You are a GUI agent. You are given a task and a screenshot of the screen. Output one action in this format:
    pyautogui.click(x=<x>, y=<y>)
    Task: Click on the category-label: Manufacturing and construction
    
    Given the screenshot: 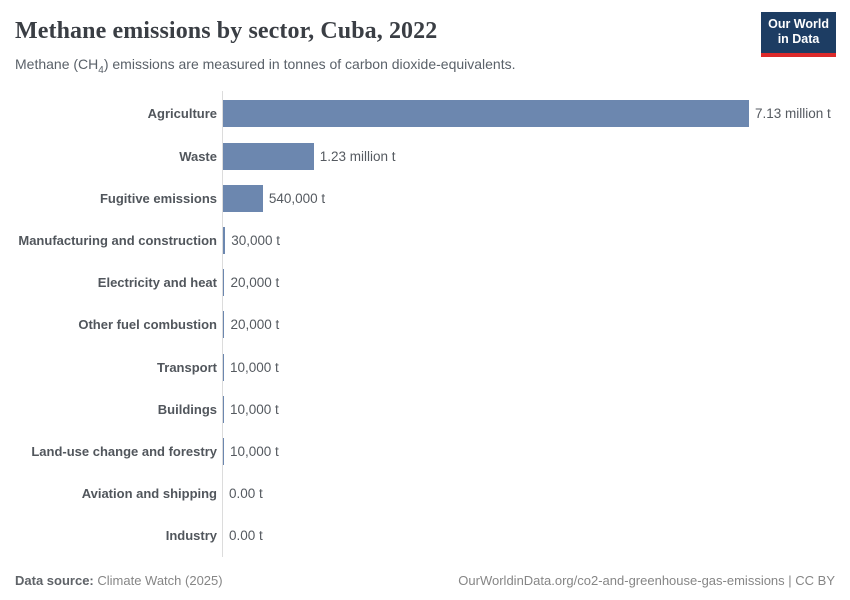 What is the action you would take?
    pyautogui.click(x=117, y=240)
    